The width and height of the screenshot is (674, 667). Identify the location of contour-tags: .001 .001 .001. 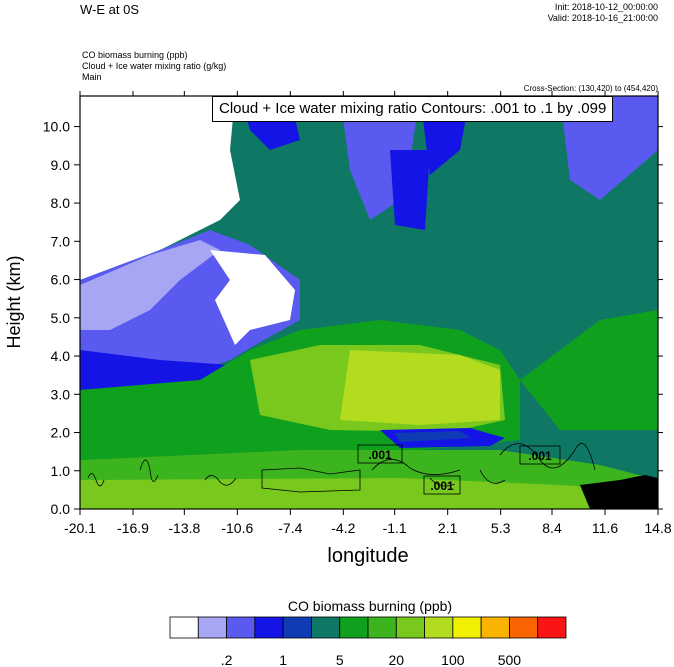
(459, 469).